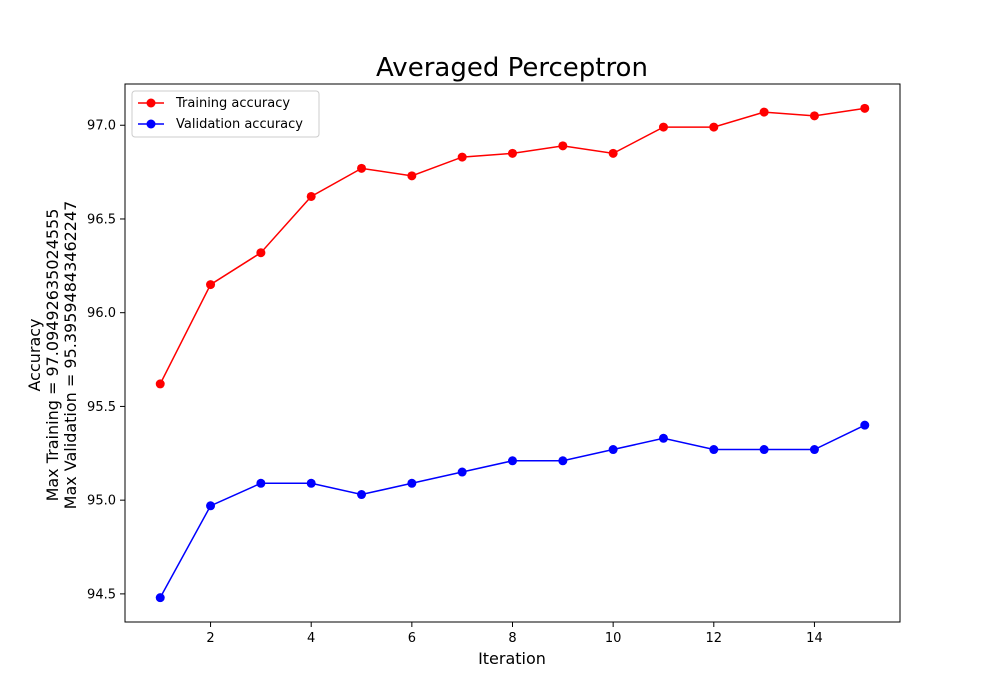  What do you see at coordinates (239, 124) in the screenshot?
I see `legend-label-validation: Validation accuracy` at bounding box center [239, 124].